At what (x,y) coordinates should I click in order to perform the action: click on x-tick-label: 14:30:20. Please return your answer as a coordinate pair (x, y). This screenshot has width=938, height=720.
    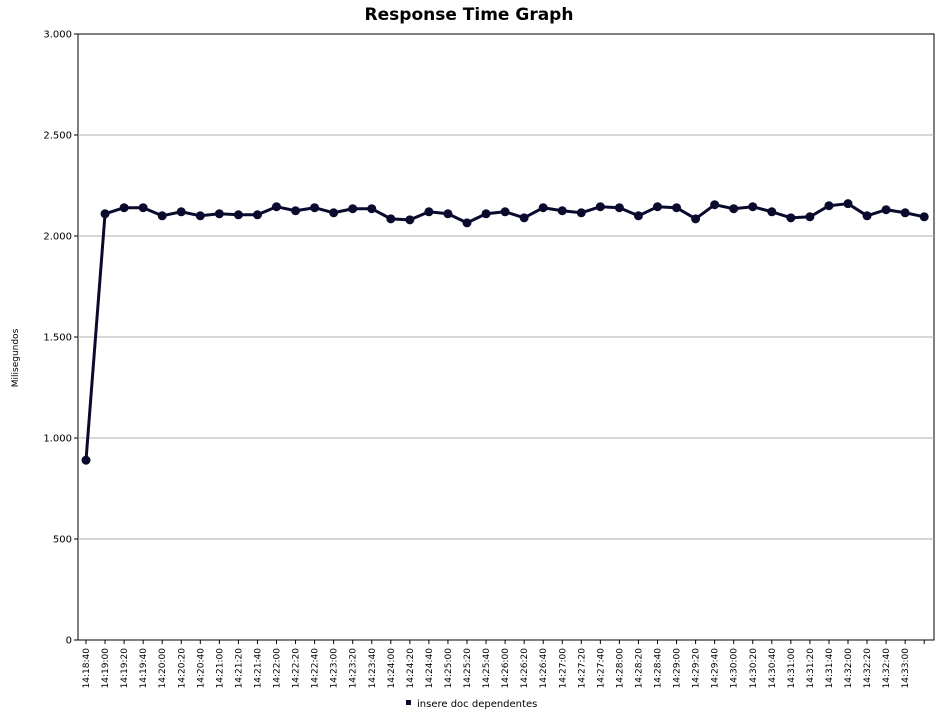
    Looking at the image, I should click on (754, 668).